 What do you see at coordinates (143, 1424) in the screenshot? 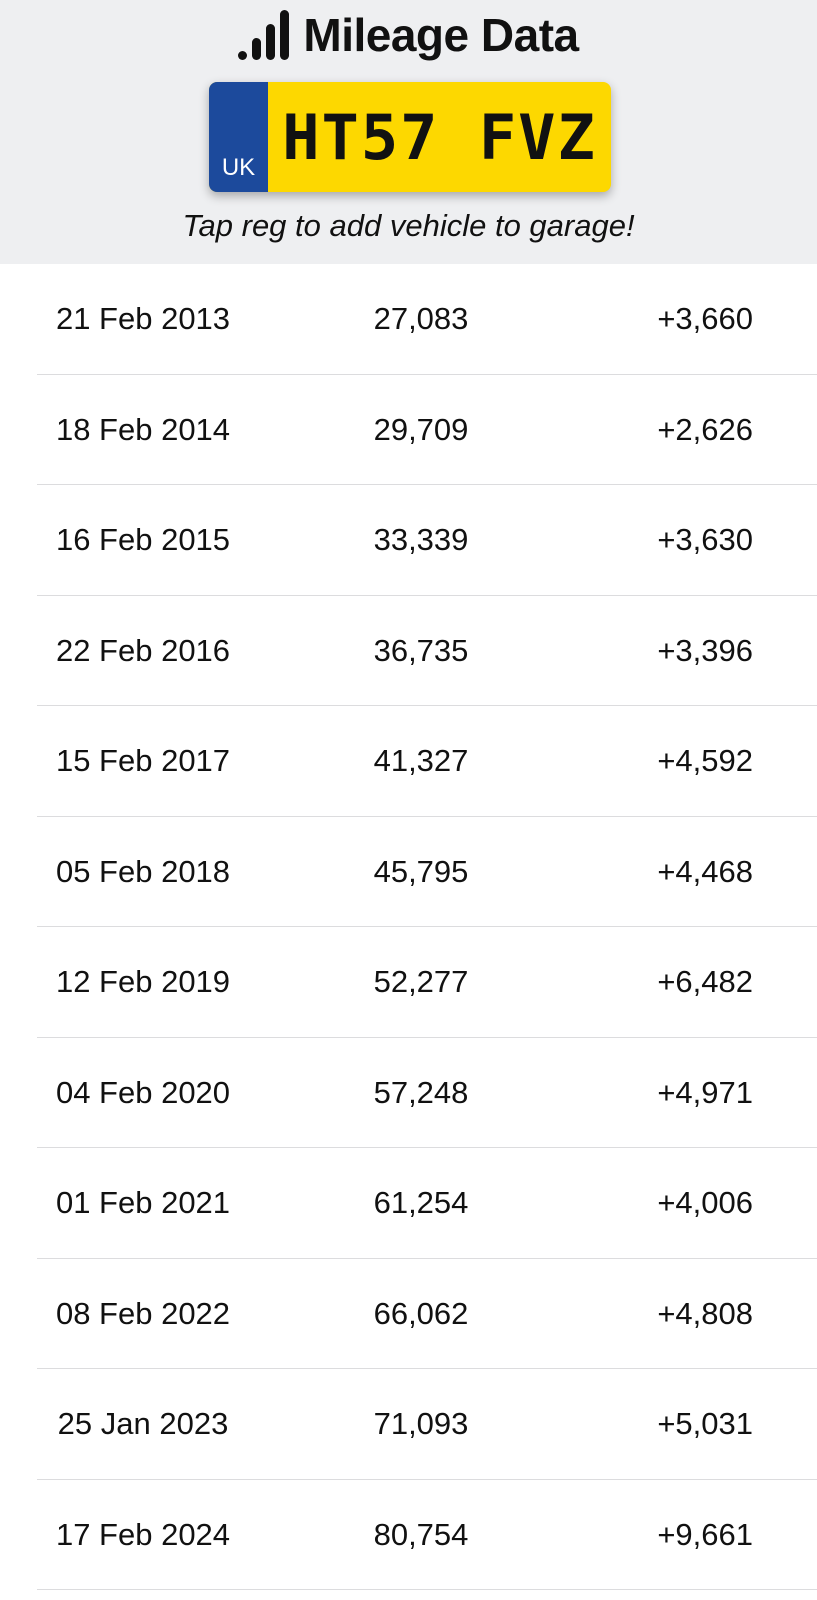
I see `date-cell: 25 Jan 2023` at bounding box center [143, 1424].